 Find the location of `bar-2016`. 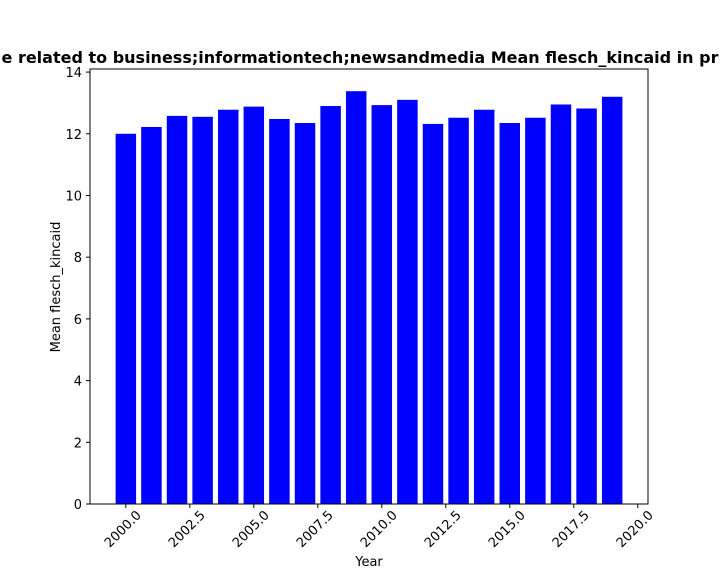

bar-2016 is located at coordinates (535, 311).